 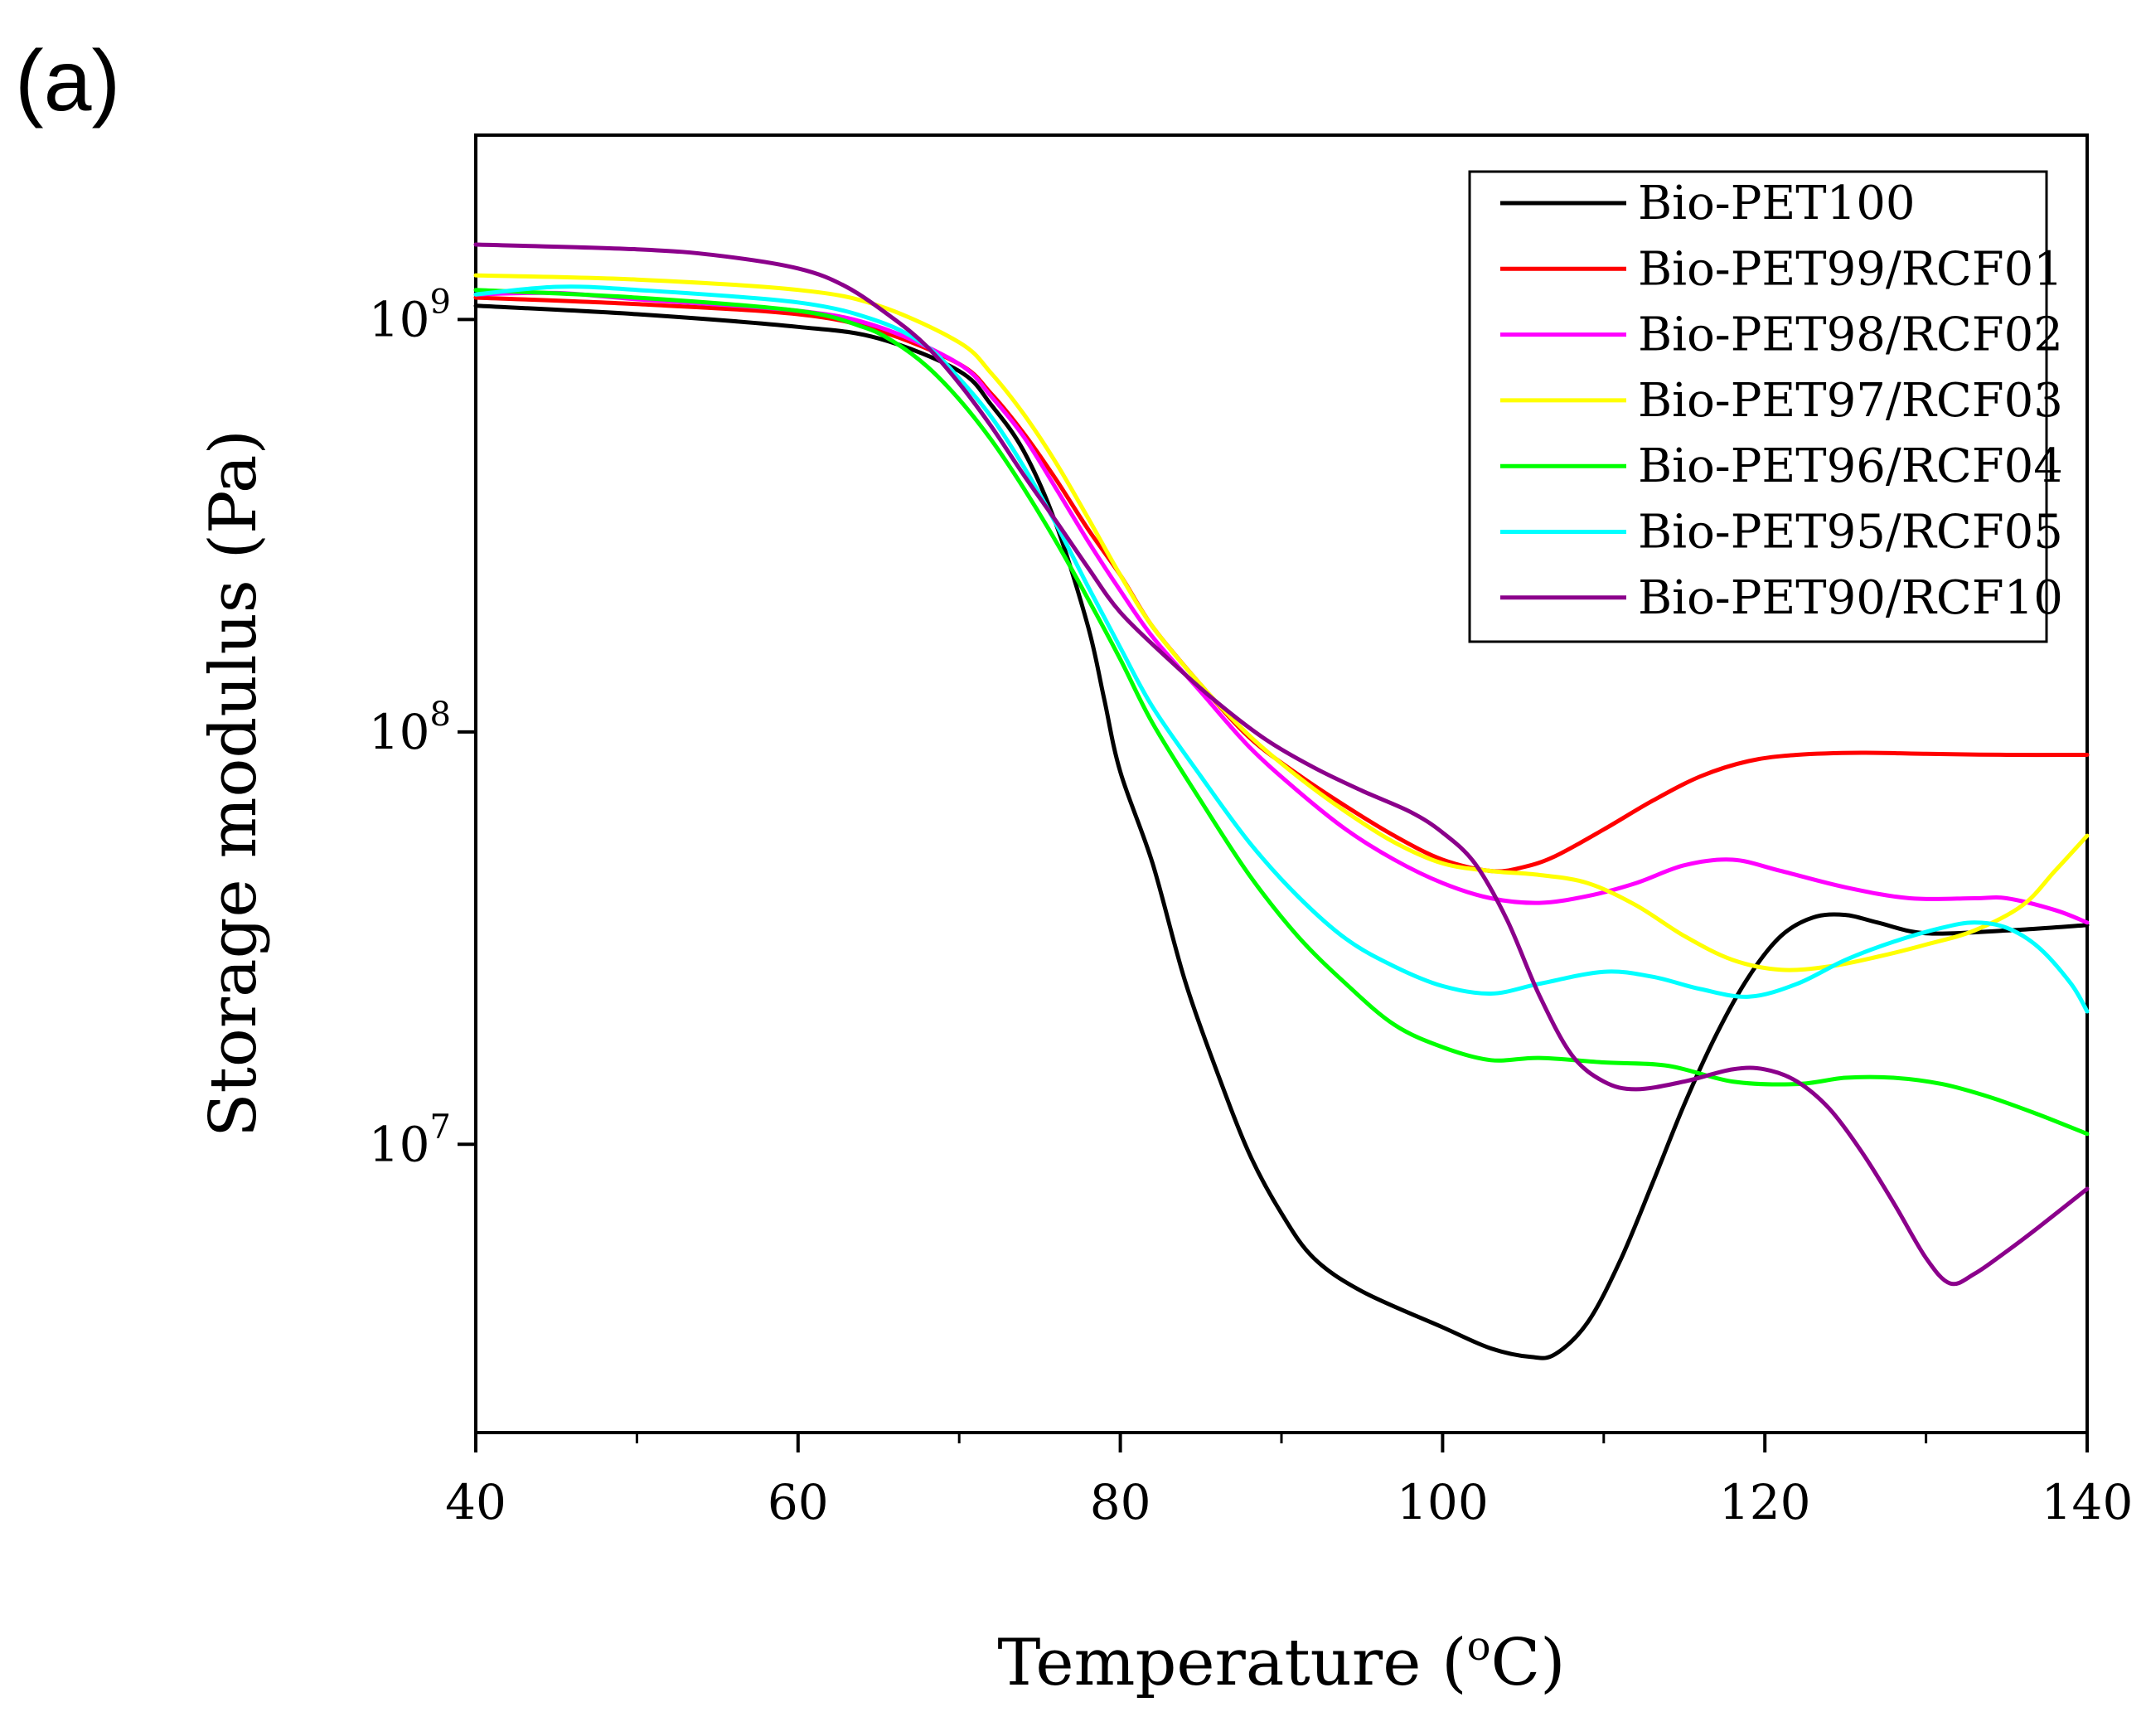 What do you see at coordinates (1850, 335) in the screenshot?
I see `legend-label: Bio-PET98/RCF02` at bounding box center [1850, 335].